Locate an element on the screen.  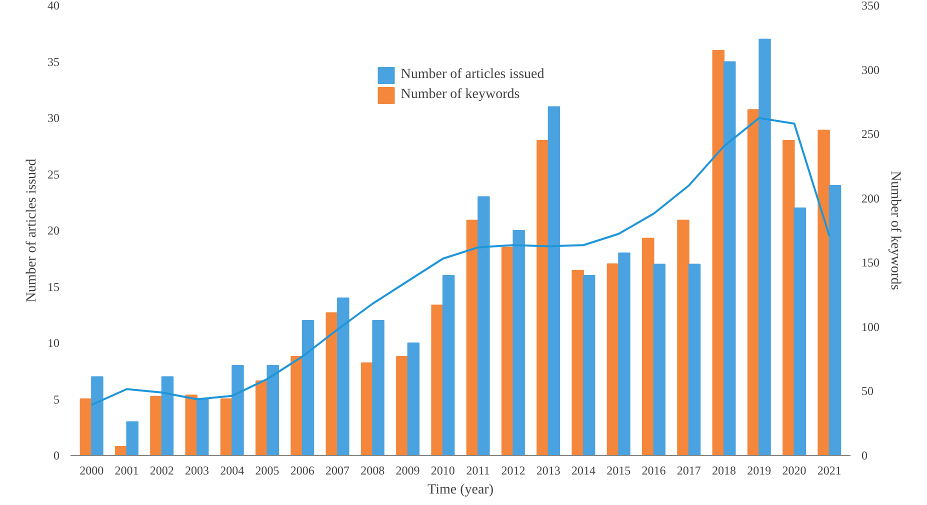
y-tick-label: 30 is located at coordinates (54, 118).